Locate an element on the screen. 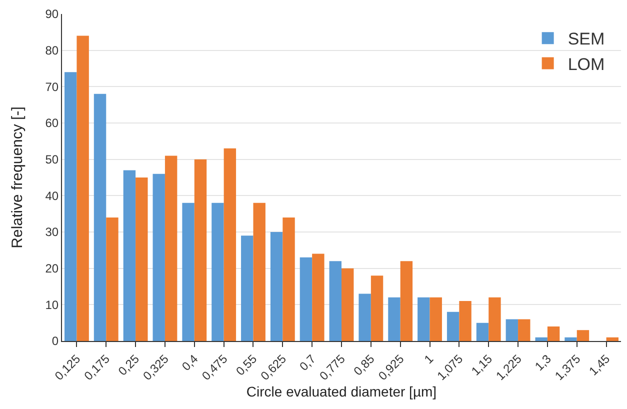 Image resolution: width=627 pixels, height=409 pixels. x-tick-label: 1 is located at coordinates (428, 359).